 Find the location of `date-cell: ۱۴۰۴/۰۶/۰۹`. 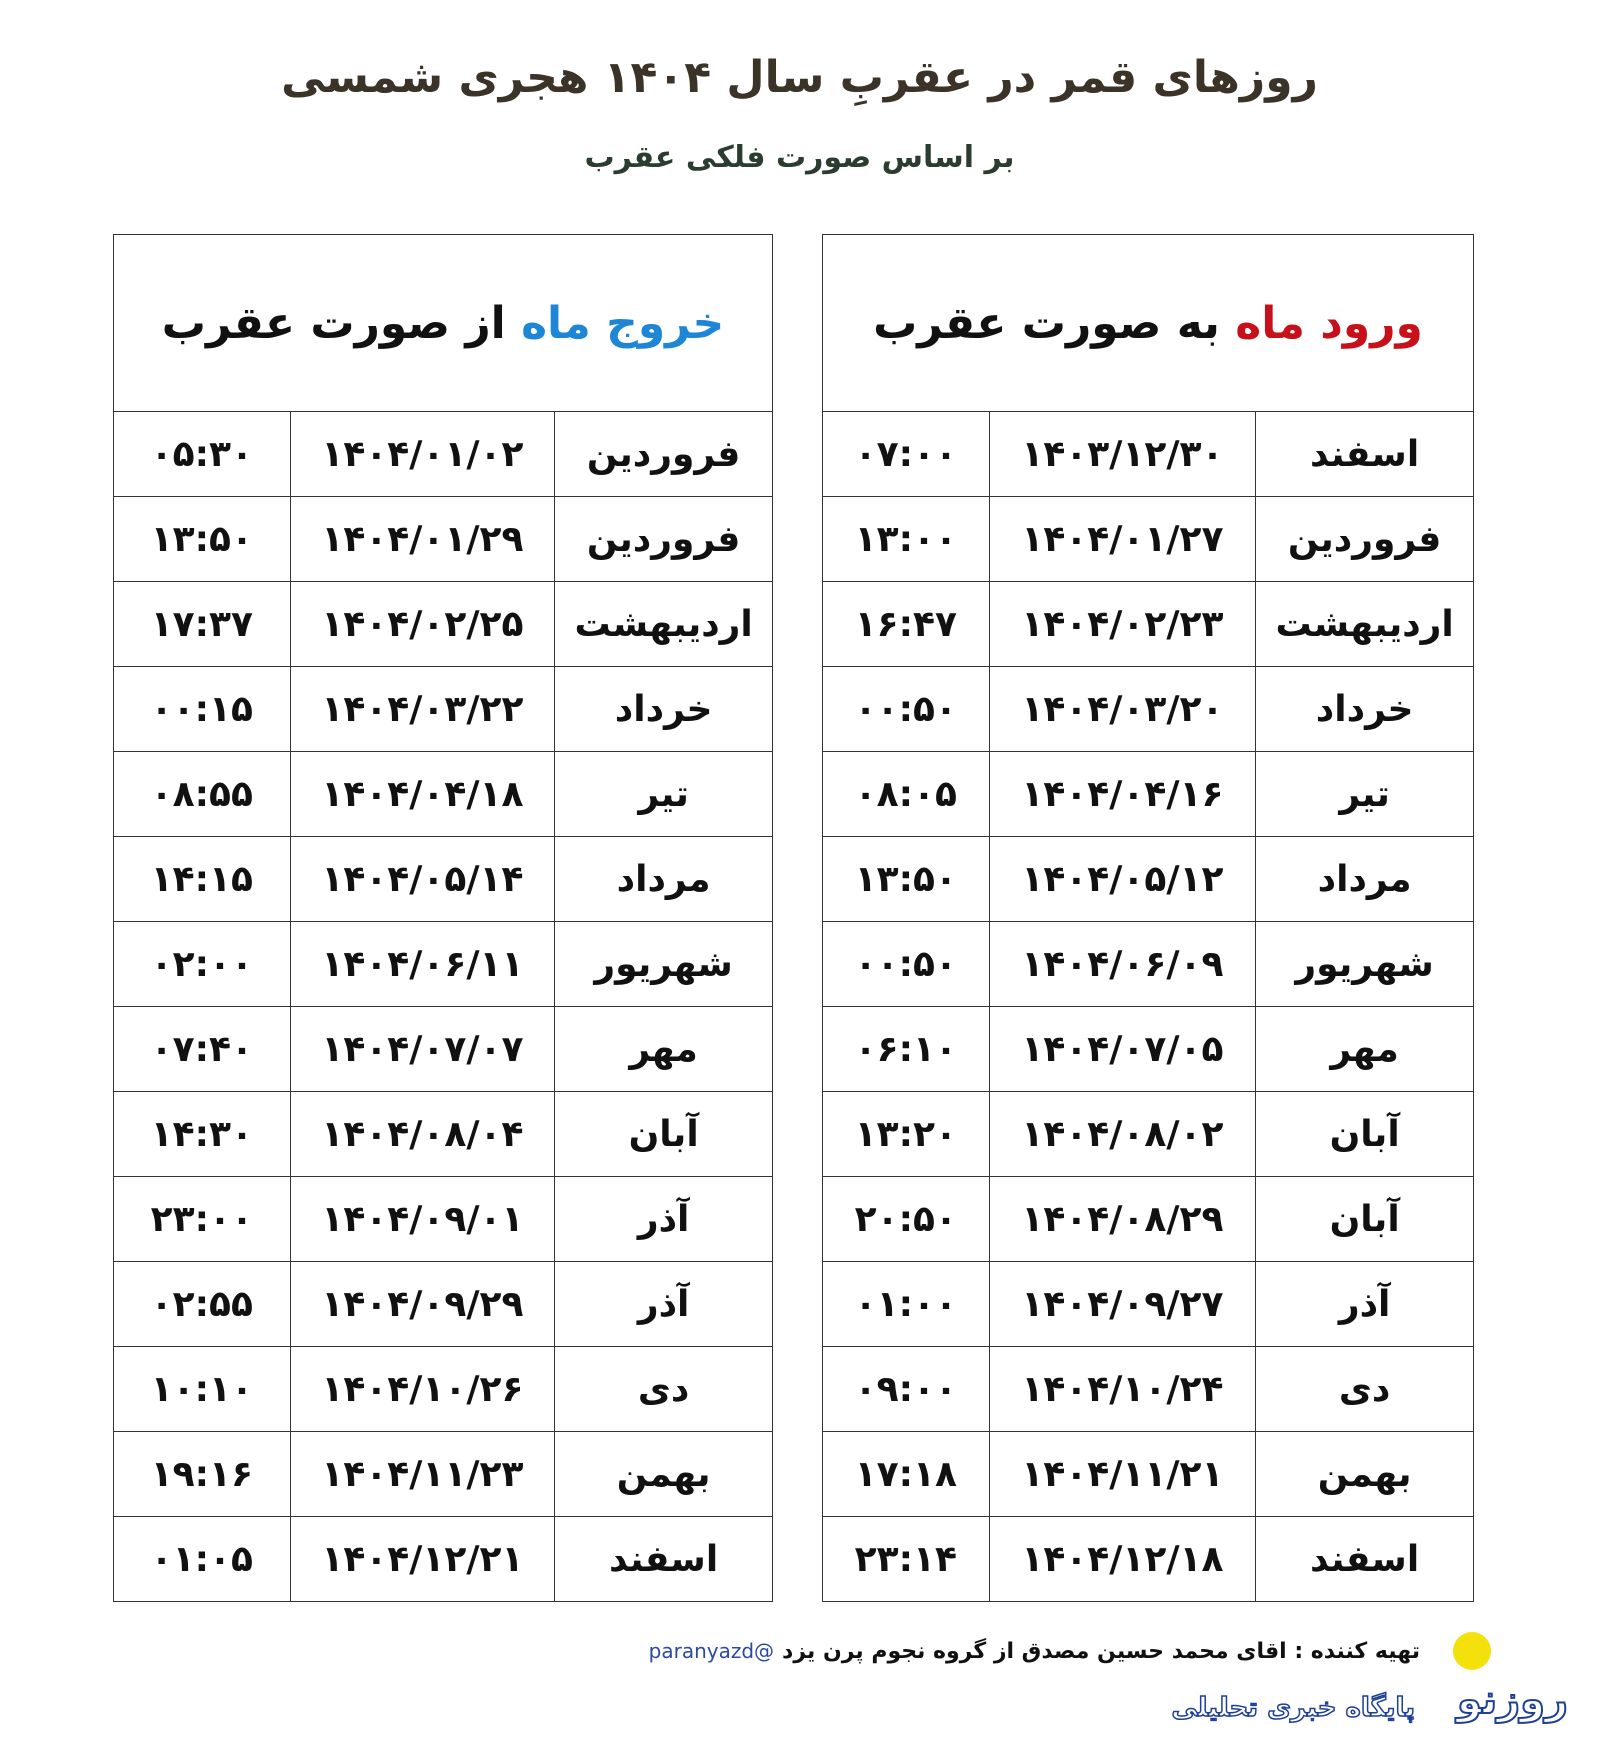

date-cell: ۱۴۰۴/۰۶/۰۹ is located at coordinates (1122, 964).